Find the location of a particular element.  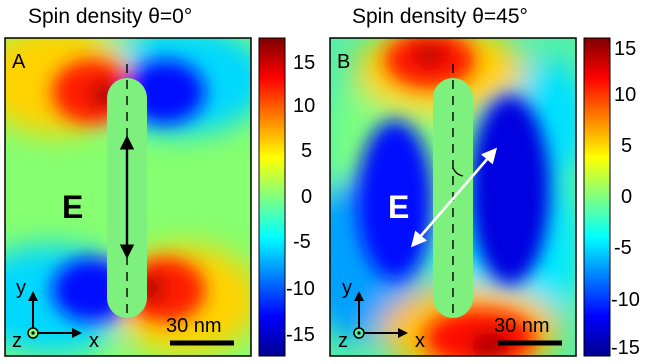

panel-b-y-label: y is located at coordinates (347, 288).